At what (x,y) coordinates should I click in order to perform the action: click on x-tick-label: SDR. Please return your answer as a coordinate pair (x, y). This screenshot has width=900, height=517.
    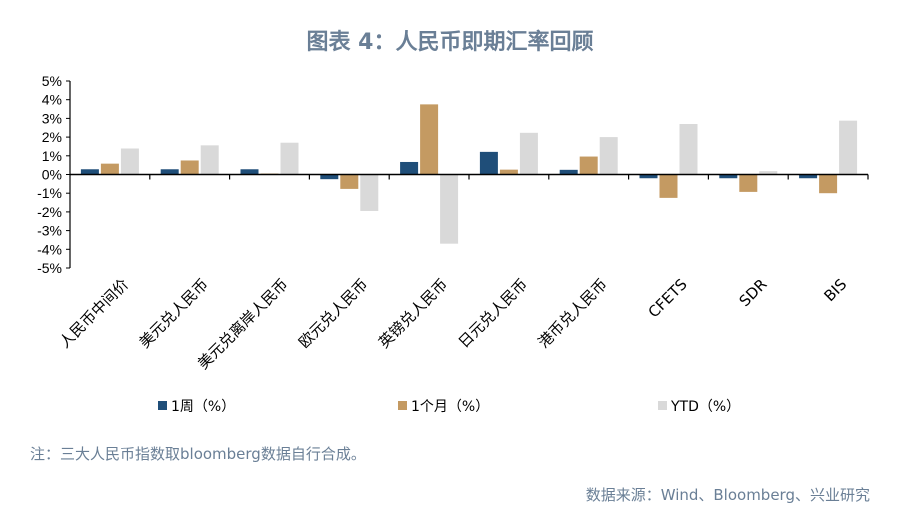
    Looking at the image, I should click on (753, 292).